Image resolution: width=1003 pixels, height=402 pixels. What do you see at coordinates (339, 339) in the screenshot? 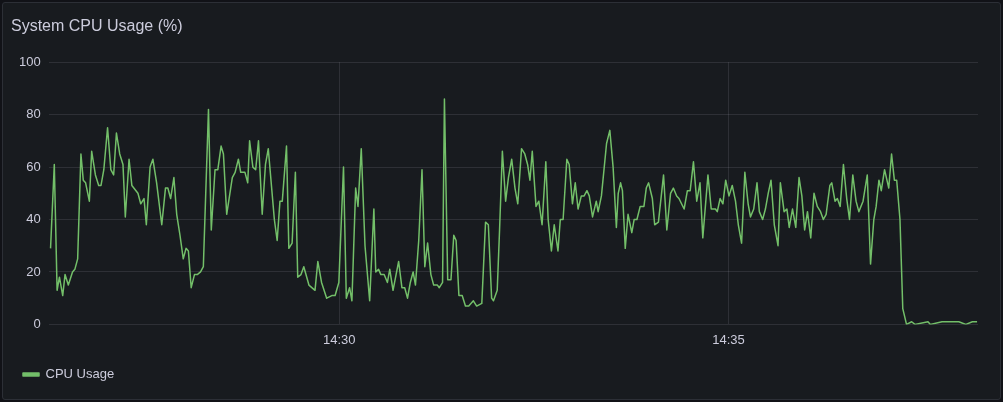
I see `x-tick-label: 14:30` at bounding box center [339, 339].